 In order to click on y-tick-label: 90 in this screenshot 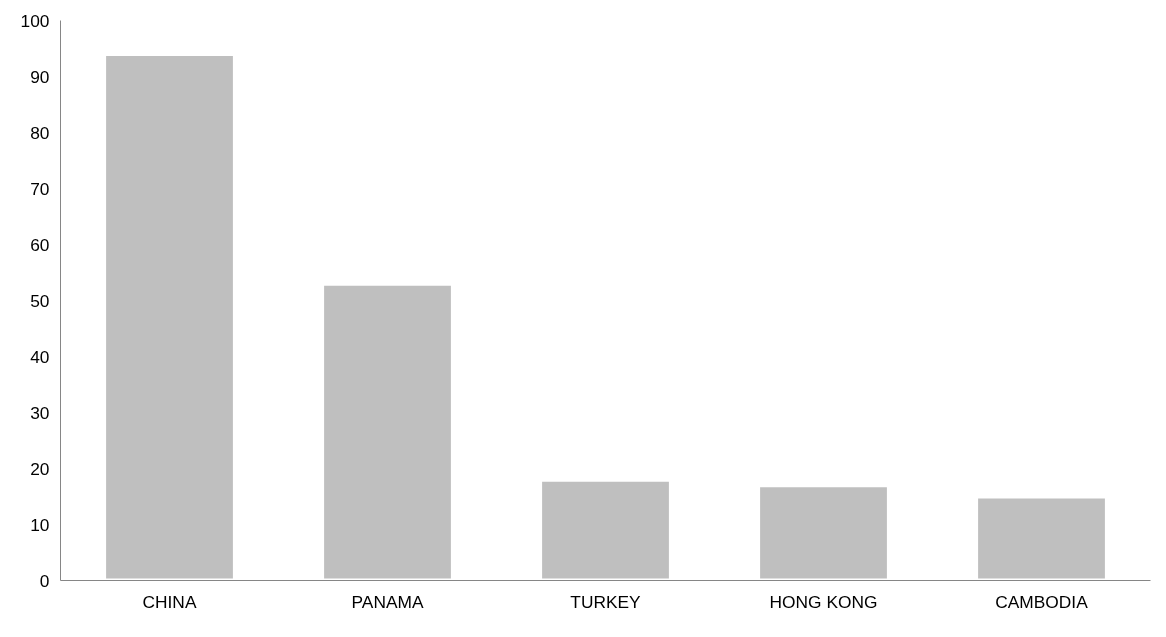, I will do `click(40, 76)`.